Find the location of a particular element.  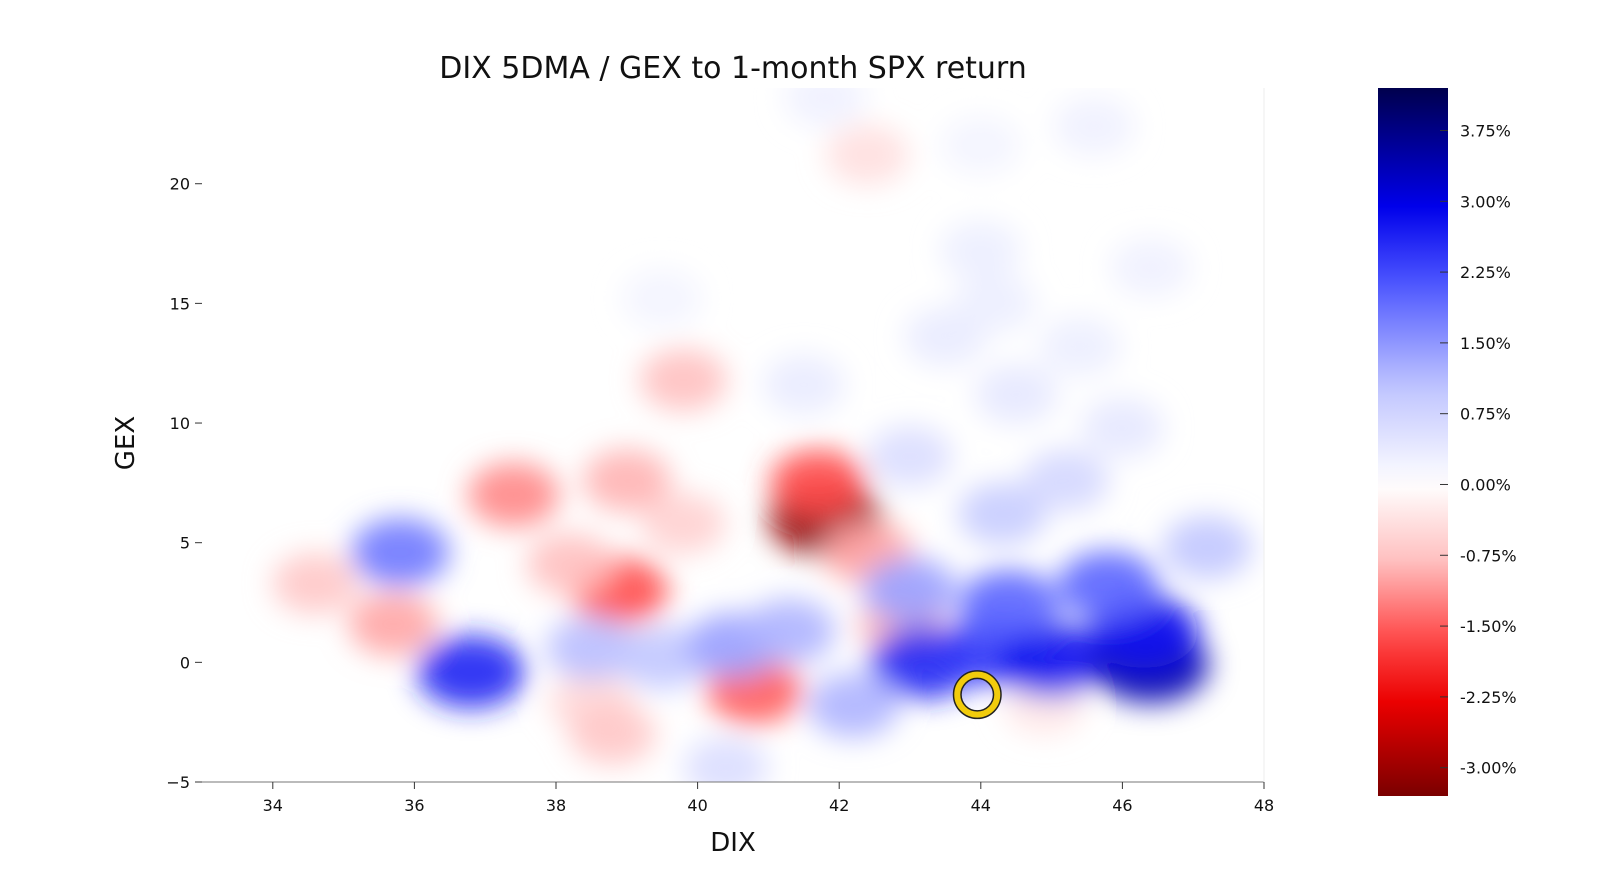

x-tick-label: 48 is located at coordinates (1264, 805).